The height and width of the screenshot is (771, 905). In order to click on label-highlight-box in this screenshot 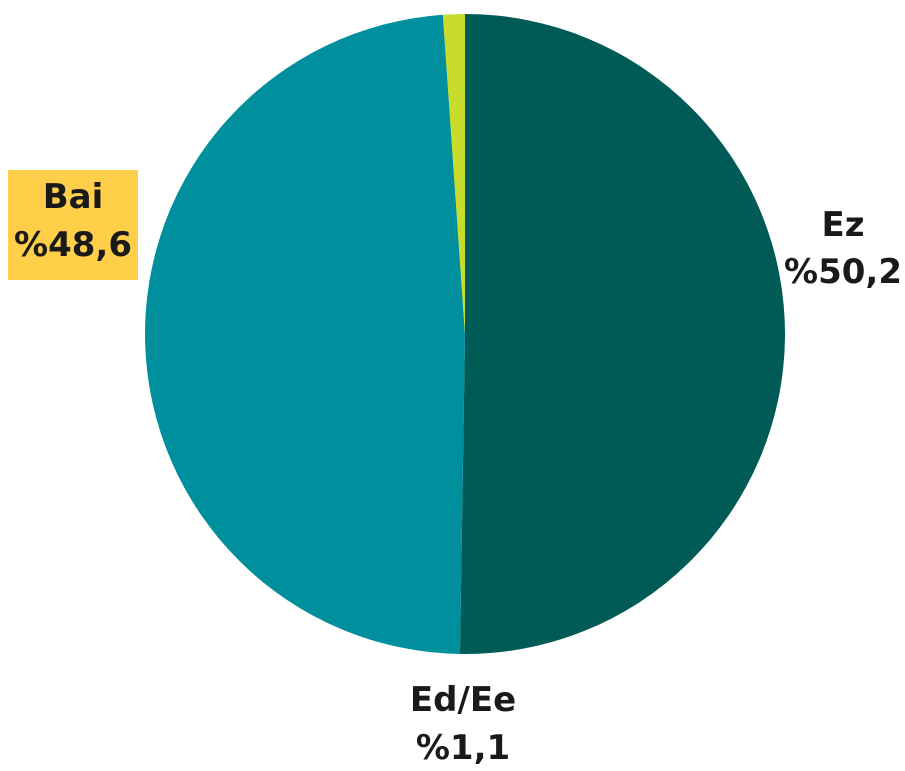, I will do `click(73, 225)`.